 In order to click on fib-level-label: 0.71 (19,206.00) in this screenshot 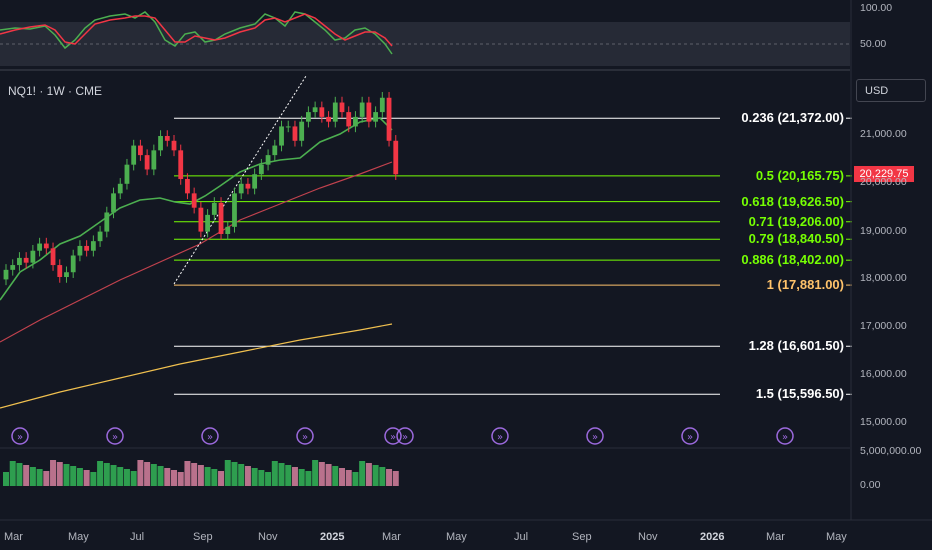, I will do `click(796, 221)`.